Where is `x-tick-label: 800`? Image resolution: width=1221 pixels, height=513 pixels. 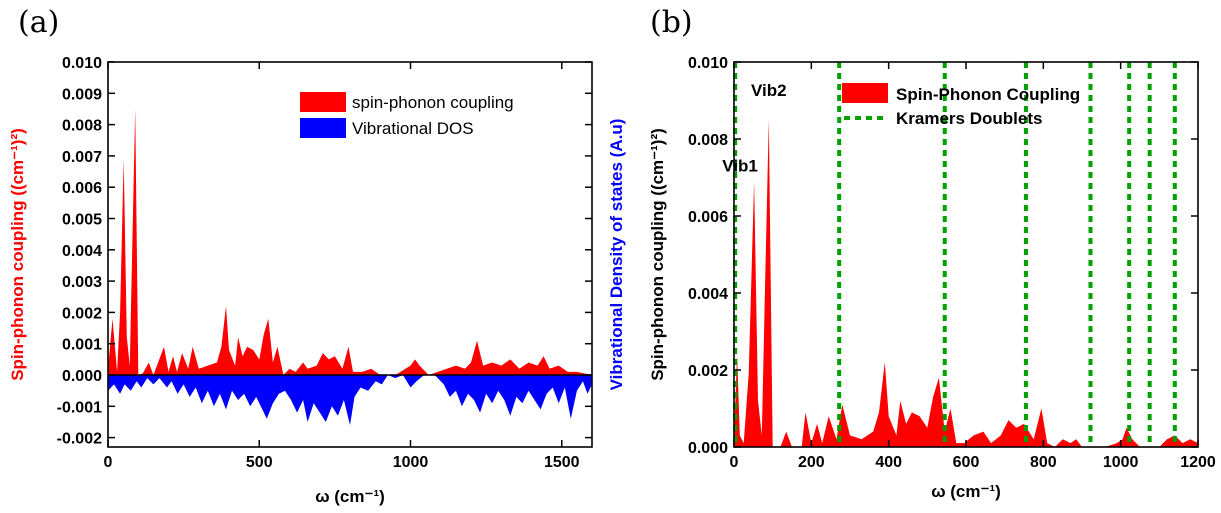 x-tick-label: 800 is located at coordinates (1043, 462).